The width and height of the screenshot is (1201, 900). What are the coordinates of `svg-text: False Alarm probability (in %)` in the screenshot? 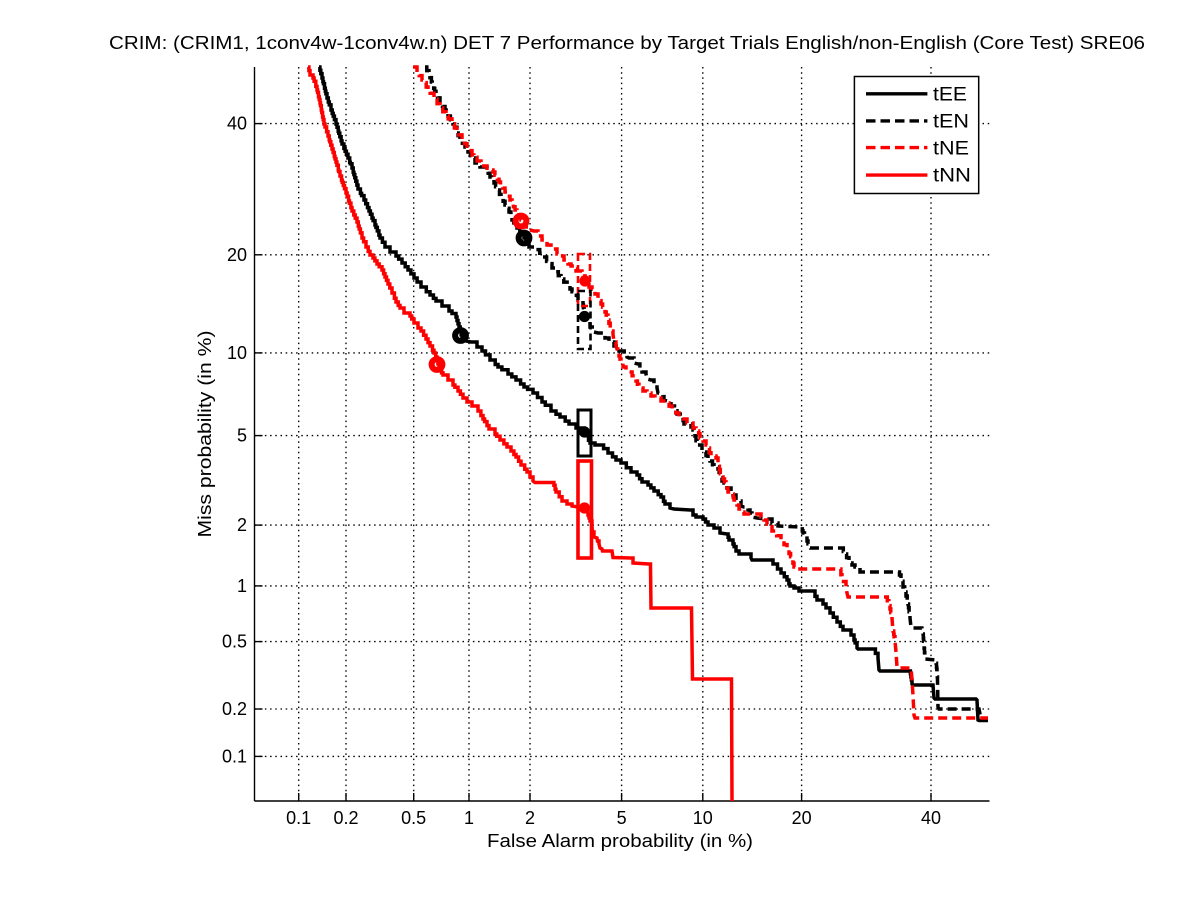 It's located at (620, 841).